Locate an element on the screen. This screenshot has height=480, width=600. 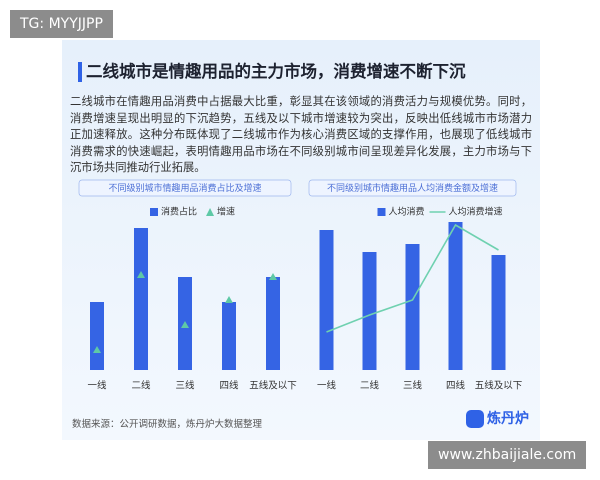
line is located at coordinates (412, 278).